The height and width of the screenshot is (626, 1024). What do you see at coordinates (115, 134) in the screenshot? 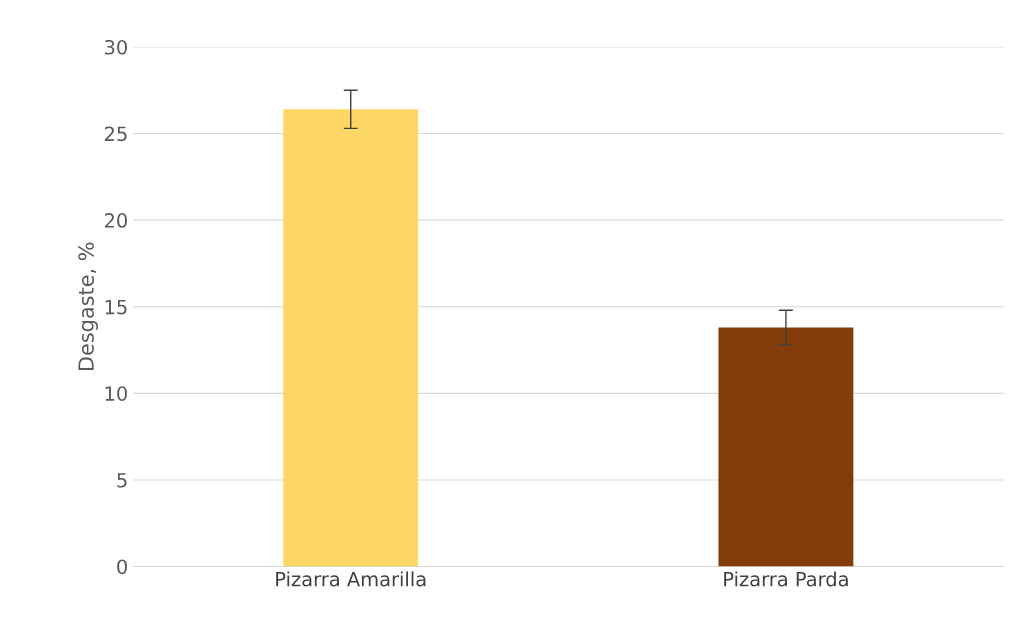
I see `y-tick-label: 25` at bounding box center [115, 134].